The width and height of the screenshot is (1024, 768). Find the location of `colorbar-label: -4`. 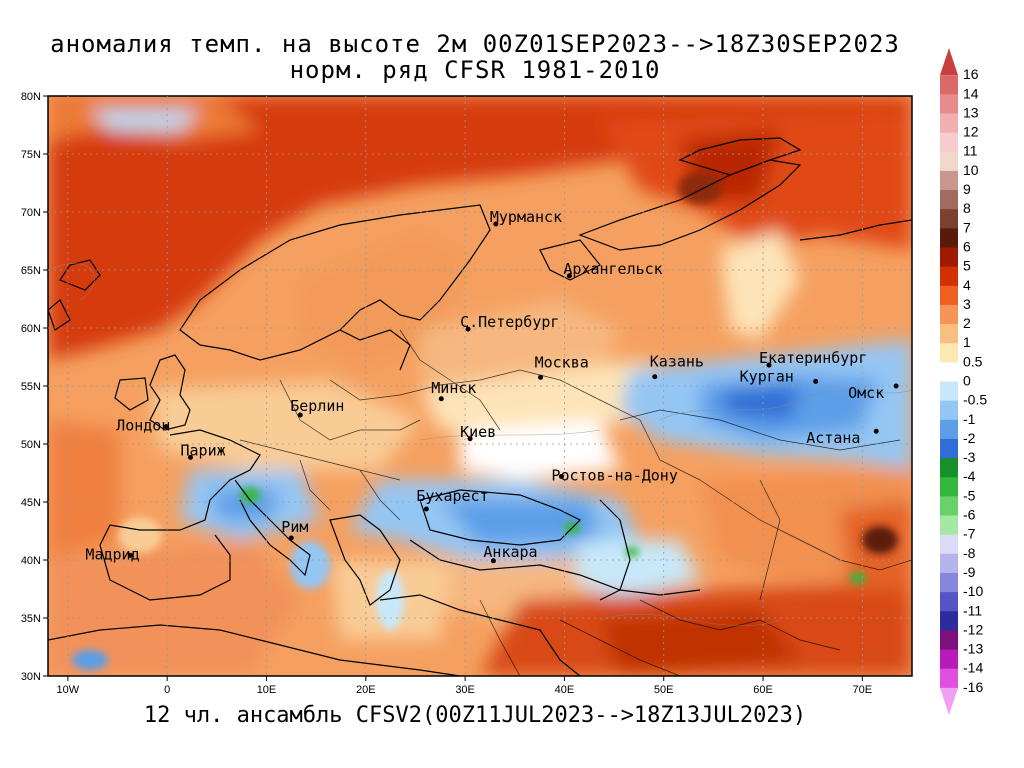

colorbar-label: -4 is located at coordinates (969, 476).